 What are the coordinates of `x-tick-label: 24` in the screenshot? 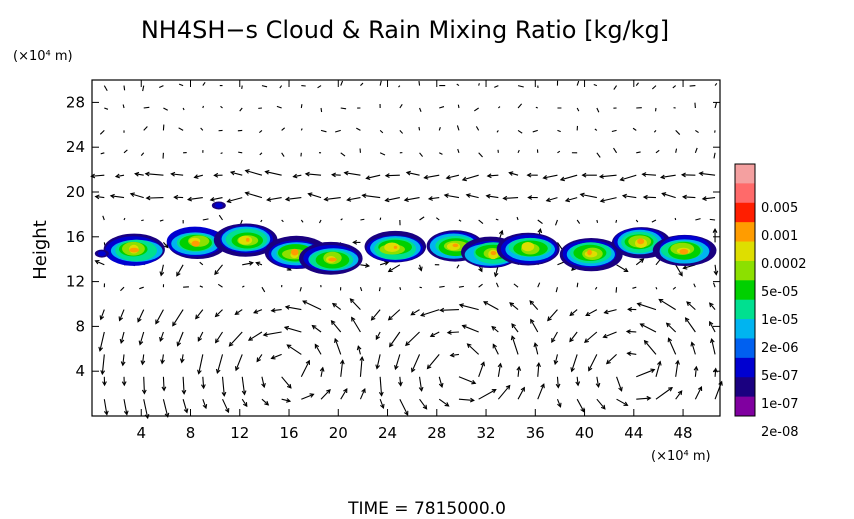 It's located at (387, 433).